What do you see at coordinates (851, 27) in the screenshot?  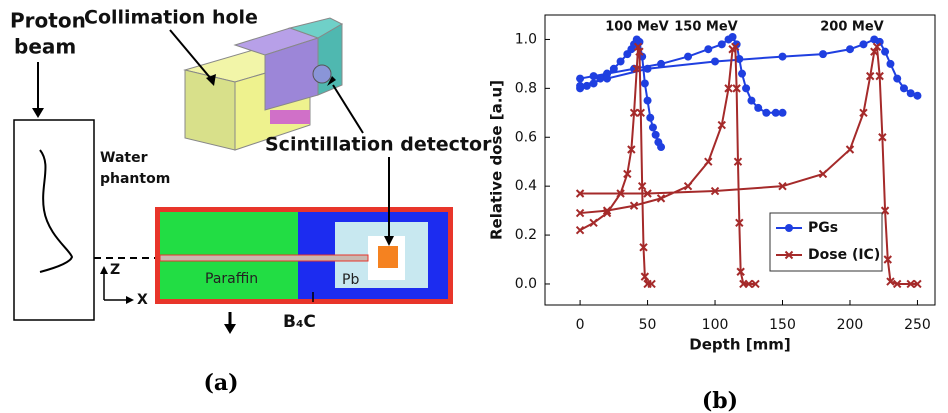 I see `energy-annotation: 200 MeV` at bounding box center [851, 27].